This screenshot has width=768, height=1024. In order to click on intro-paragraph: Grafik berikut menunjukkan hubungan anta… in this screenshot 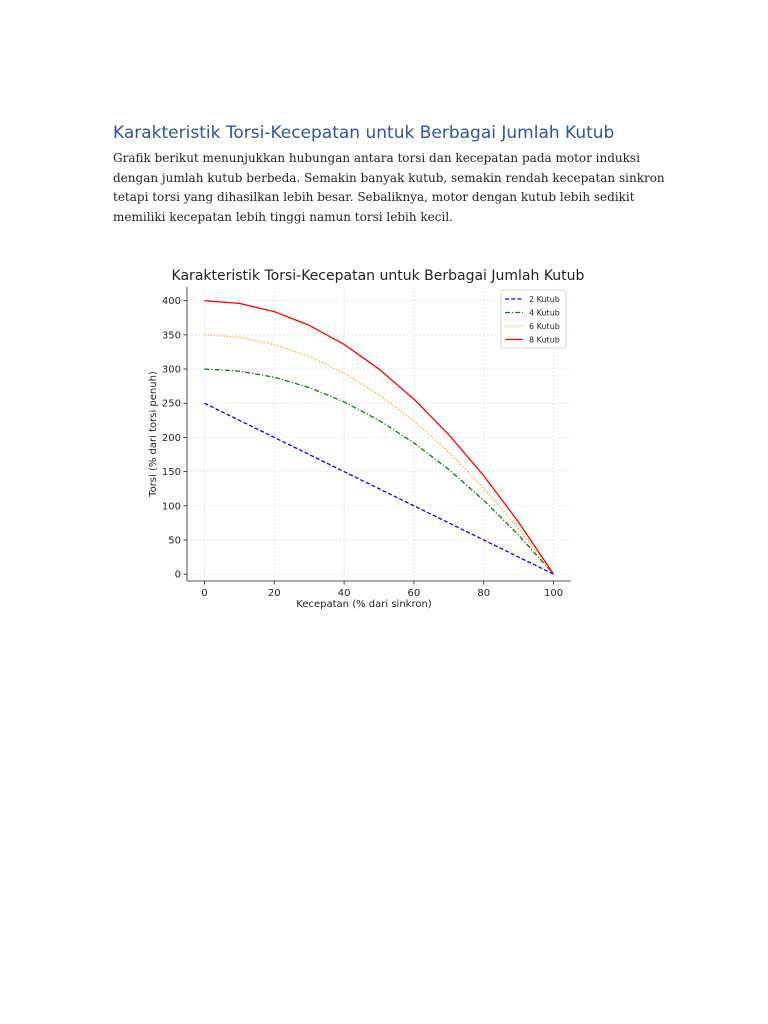, I will do `click(393, 188)`.